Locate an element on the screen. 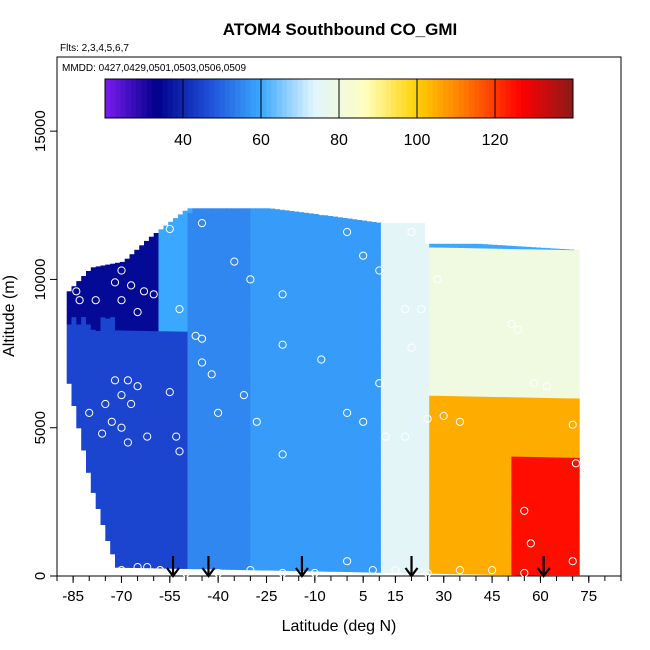 The width and height of the screenshot is (650, 650). x-tick-label: -25 is located at coordinates (267, 596).